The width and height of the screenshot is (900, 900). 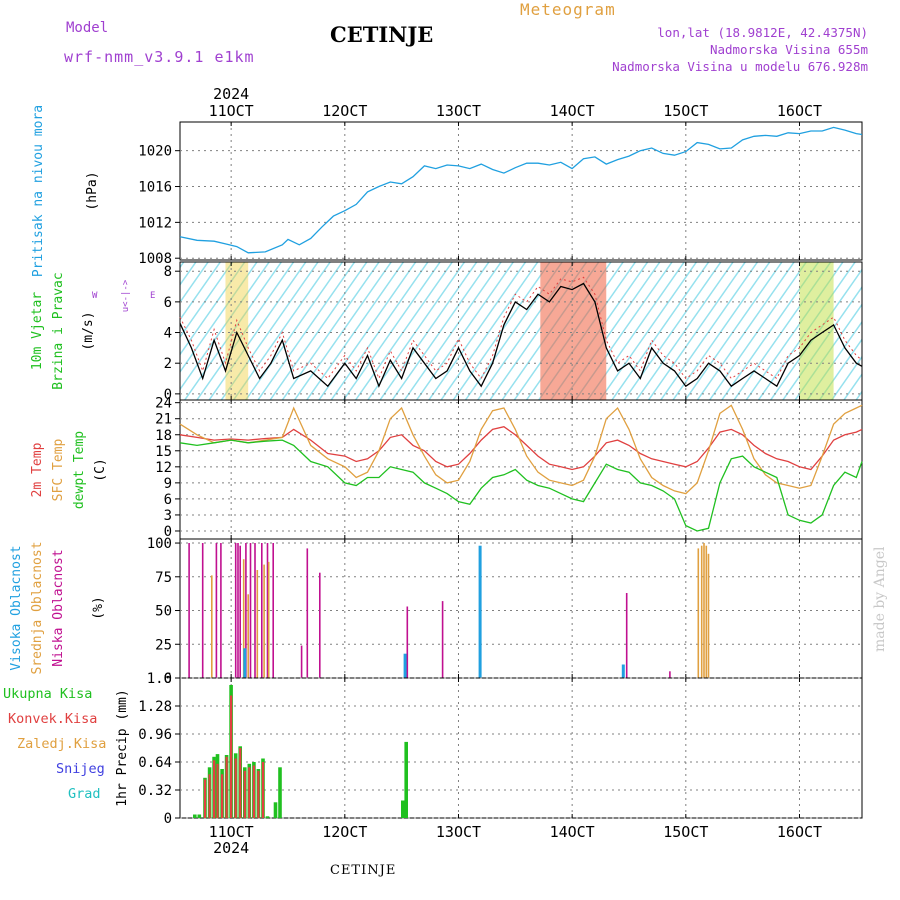 What do you see at coordinates (168, 532) in the screenshot?
I see `temperature-ytick-label: 0` at bounding box center [168, 532].